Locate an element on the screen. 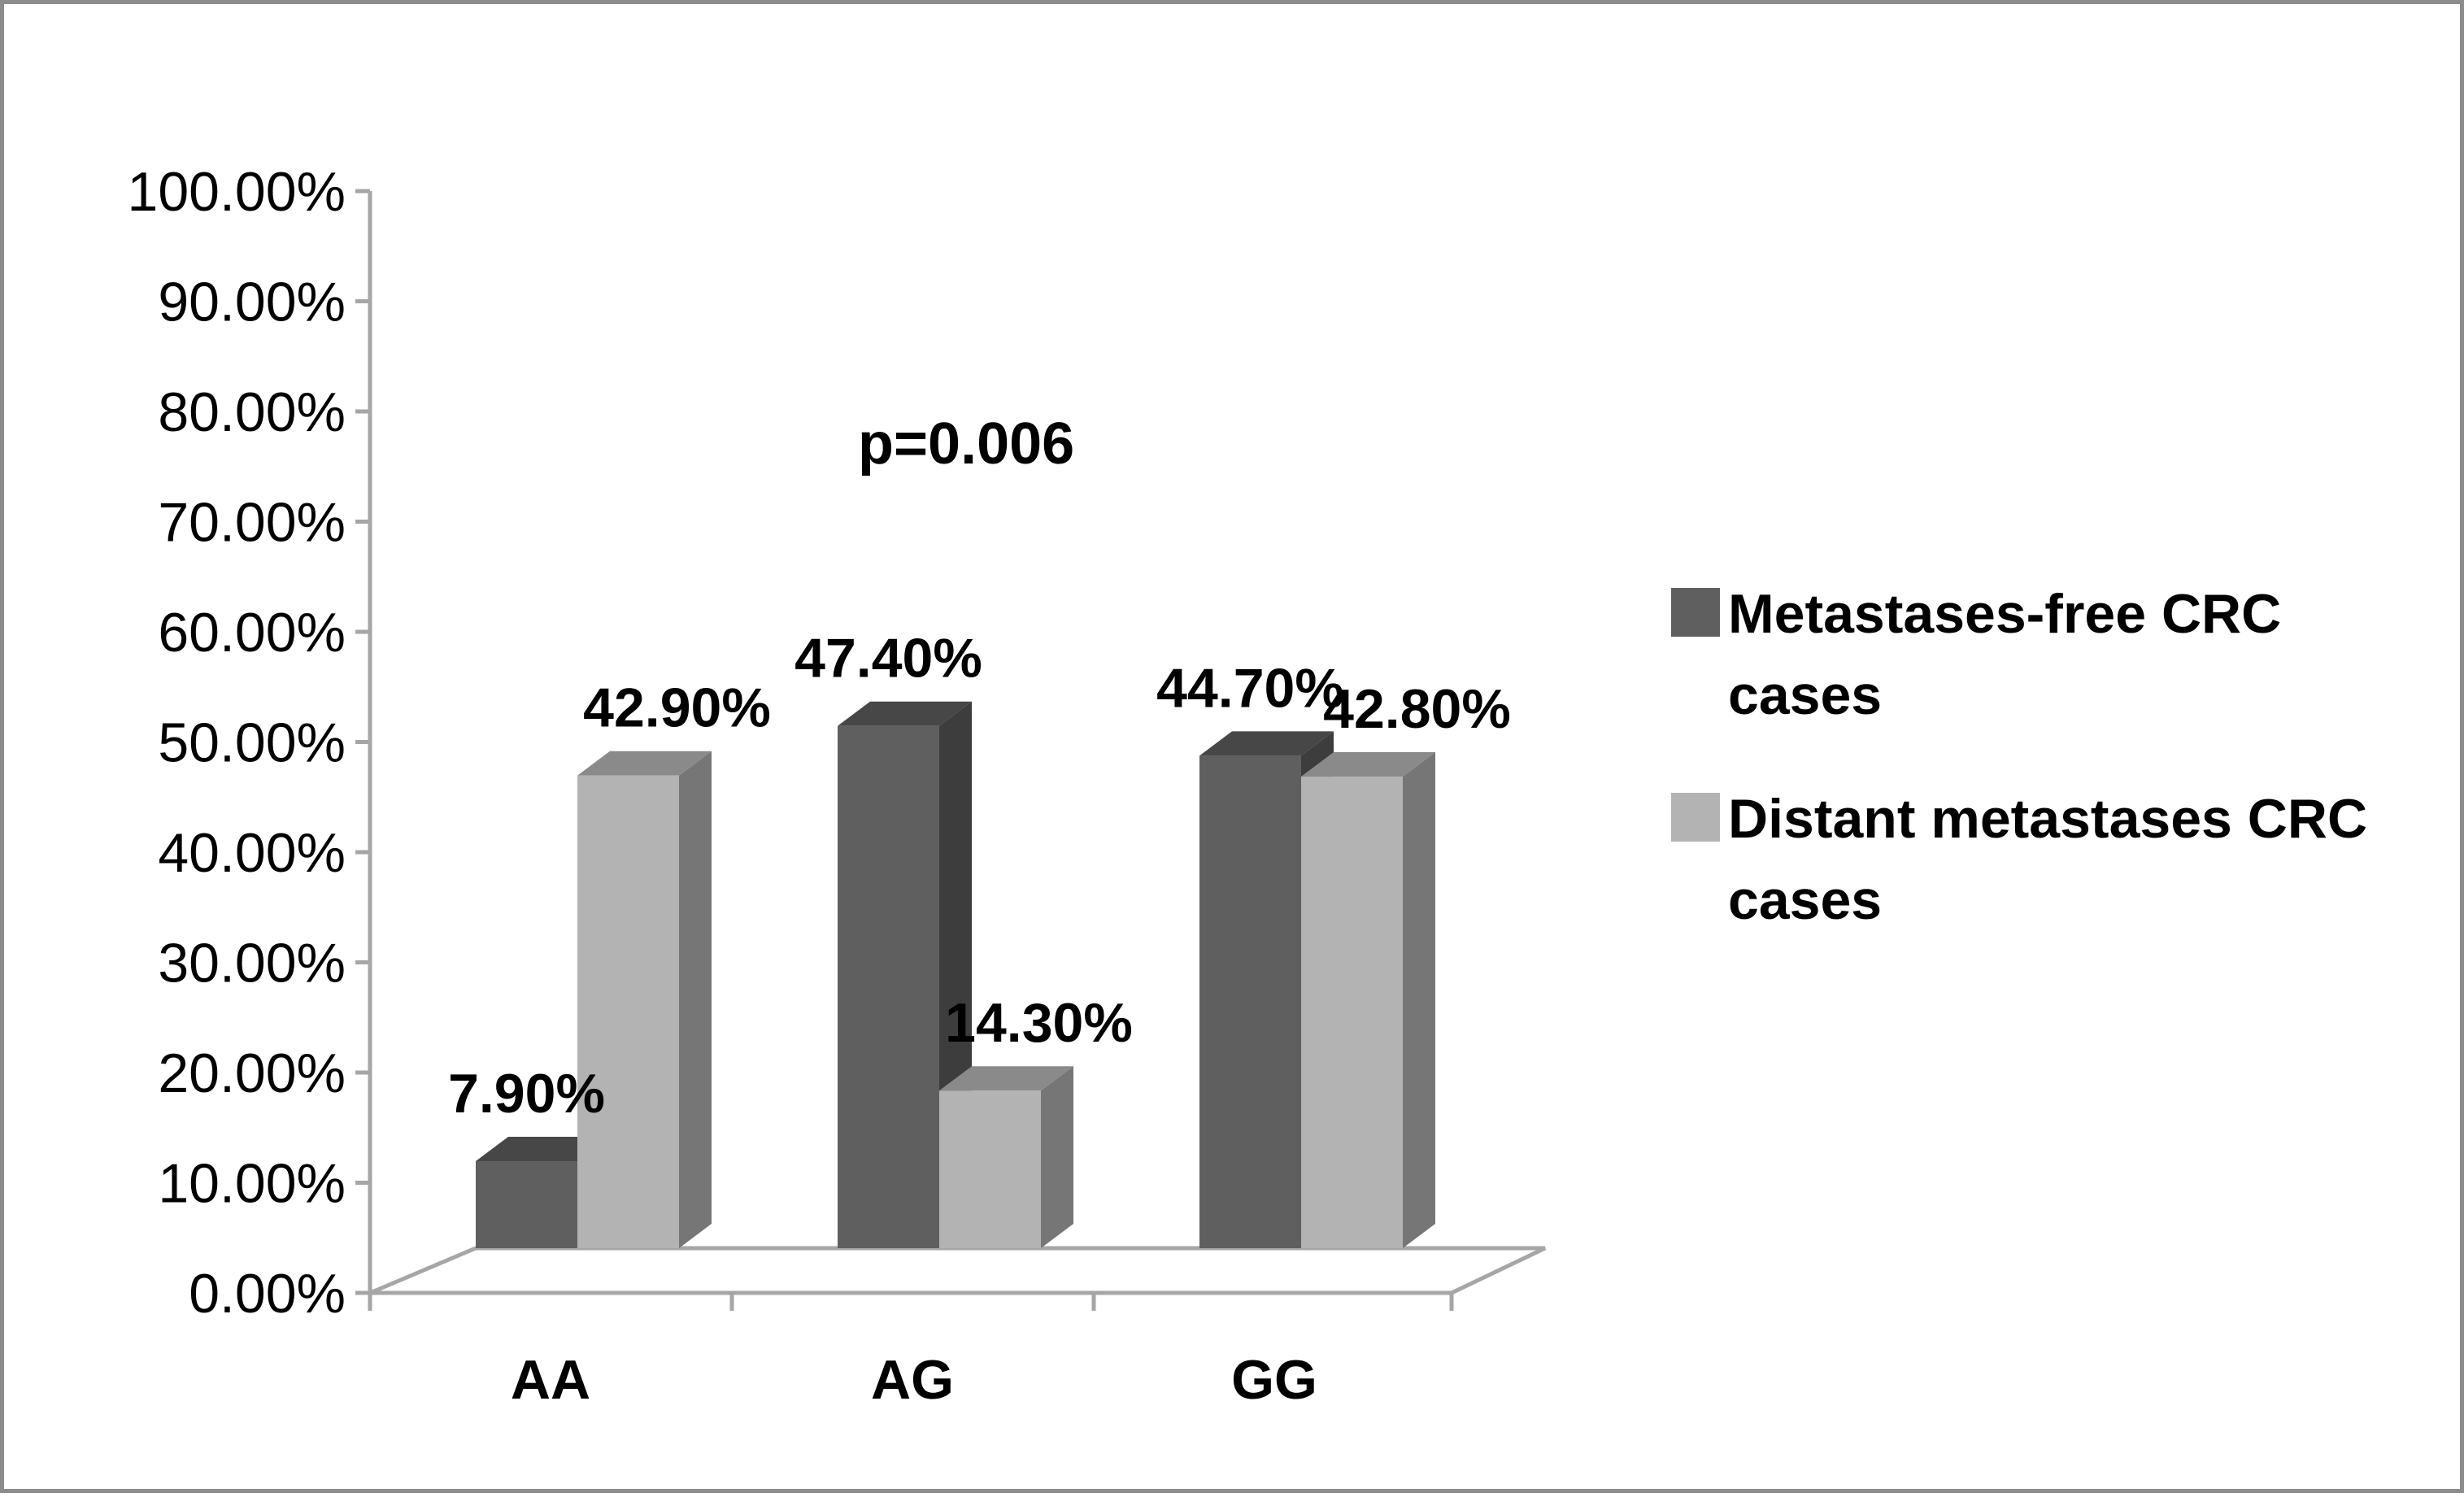 This screenshot has width=2464, height=1497. floor-plane is located at coordinates (958, 1270).